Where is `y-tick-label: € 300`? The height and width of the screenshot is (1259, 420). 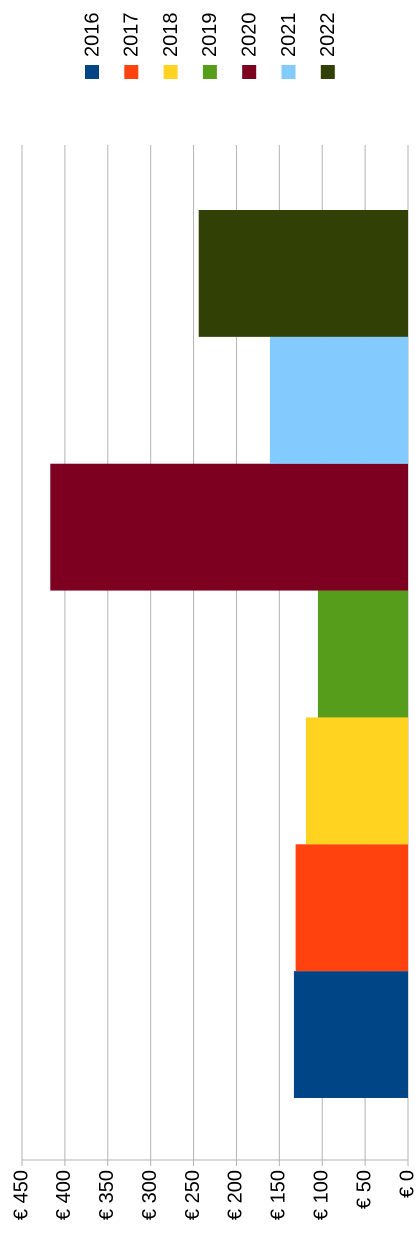
y-tick-label: € 300 is located at coordinates (150, 1195).